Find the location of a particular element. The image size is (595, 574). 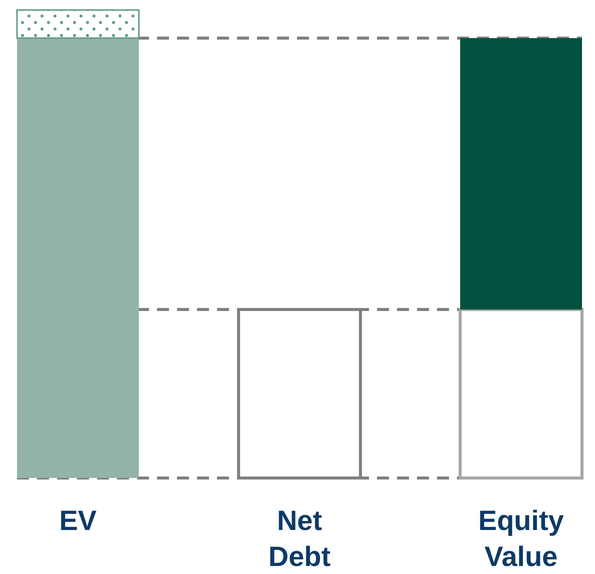

x-tick-label: Equity Value is located at coordinates (521, 538).